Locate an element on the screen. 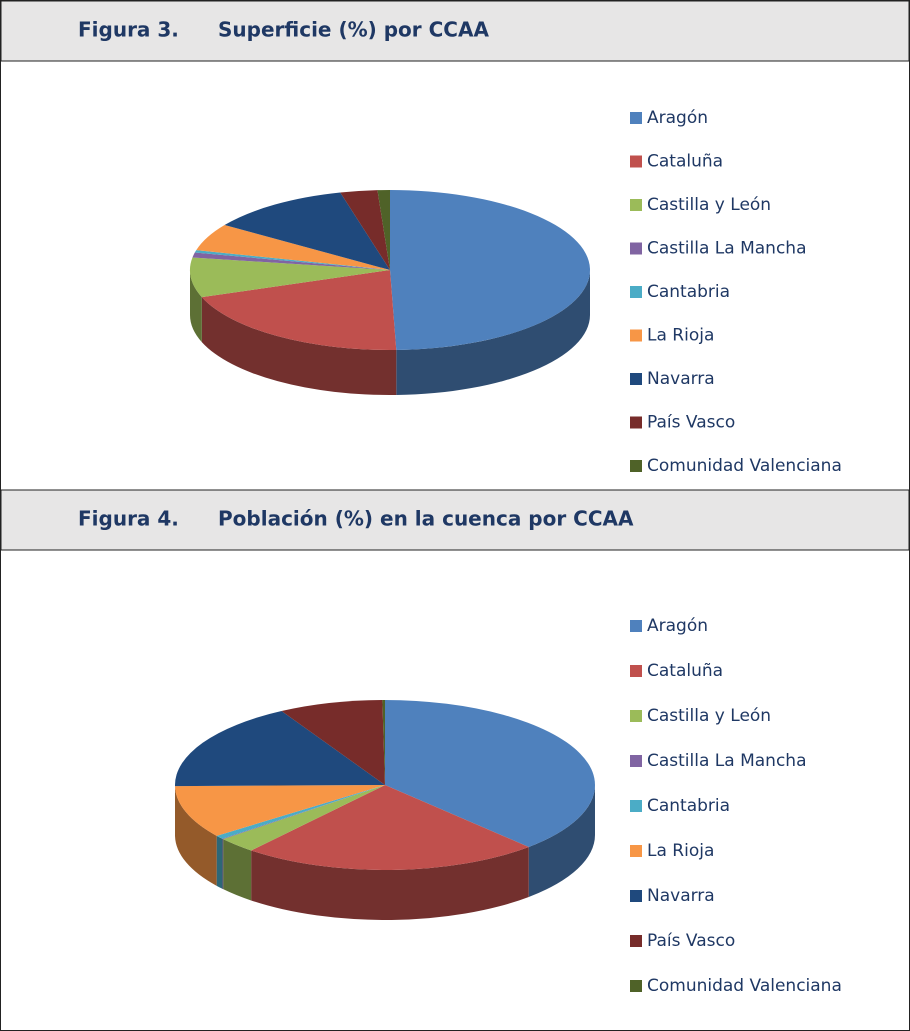 The height and width of the screenshot is (1031, 910). figure-title: Superficie (%) por CCAA is located at coordinates (353, 30).